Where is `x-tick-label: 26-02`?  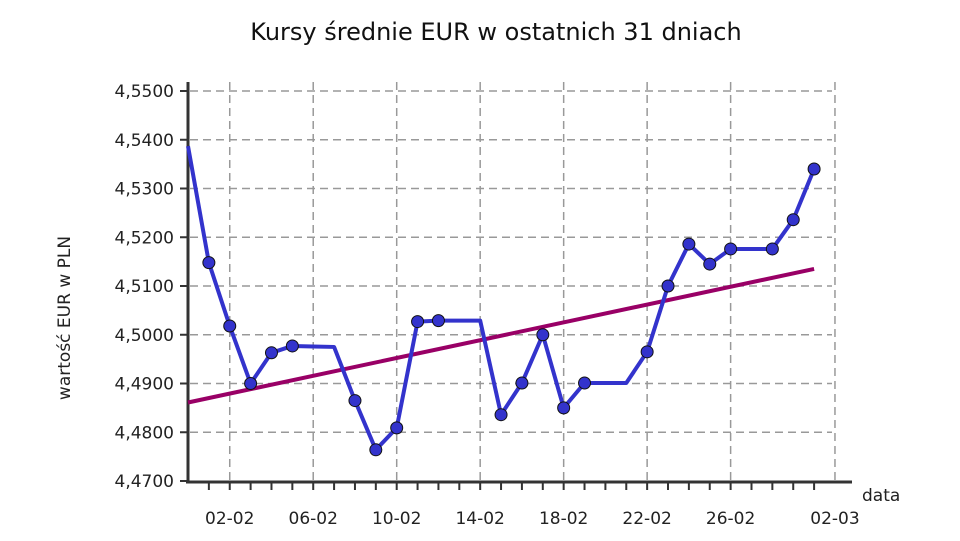
x-tick-label: 26-02 is located at coordinates (730, 519).